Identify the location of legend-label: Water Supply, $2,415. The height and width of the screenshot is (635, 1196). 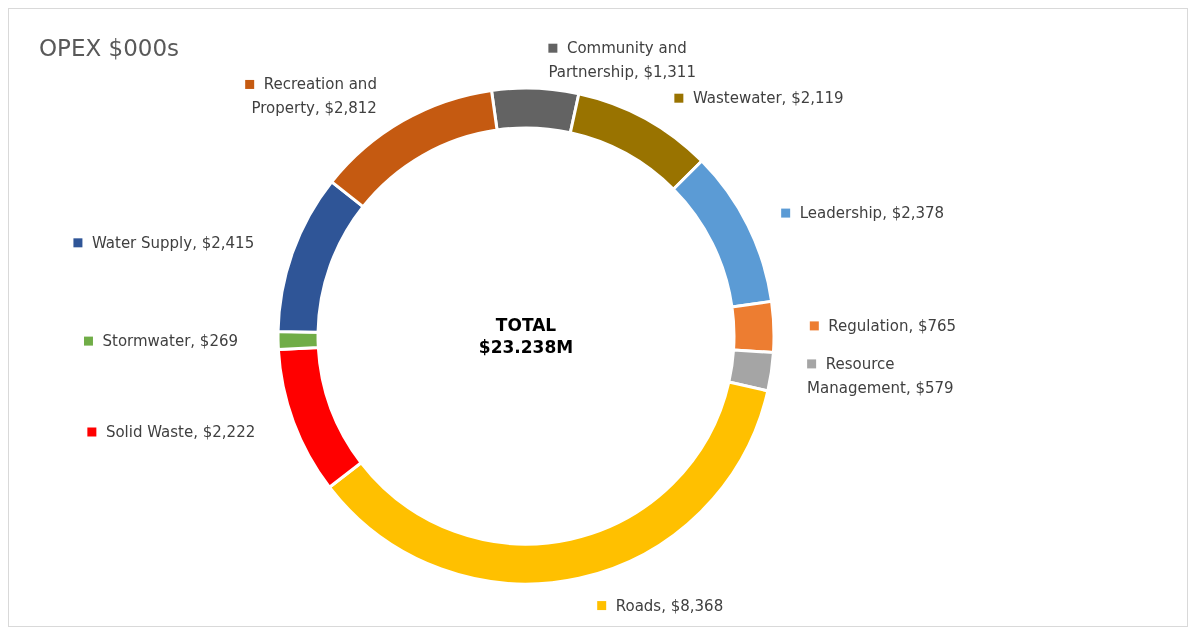
(168, 242).